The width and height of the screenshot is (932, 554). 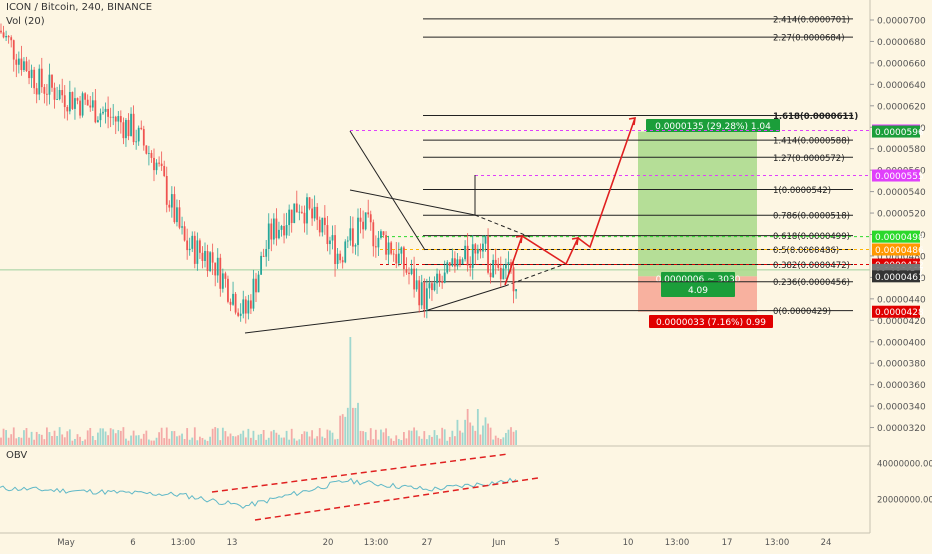 I want to click on price-tick-label: 0.0000660, so click(x=901, y=64).